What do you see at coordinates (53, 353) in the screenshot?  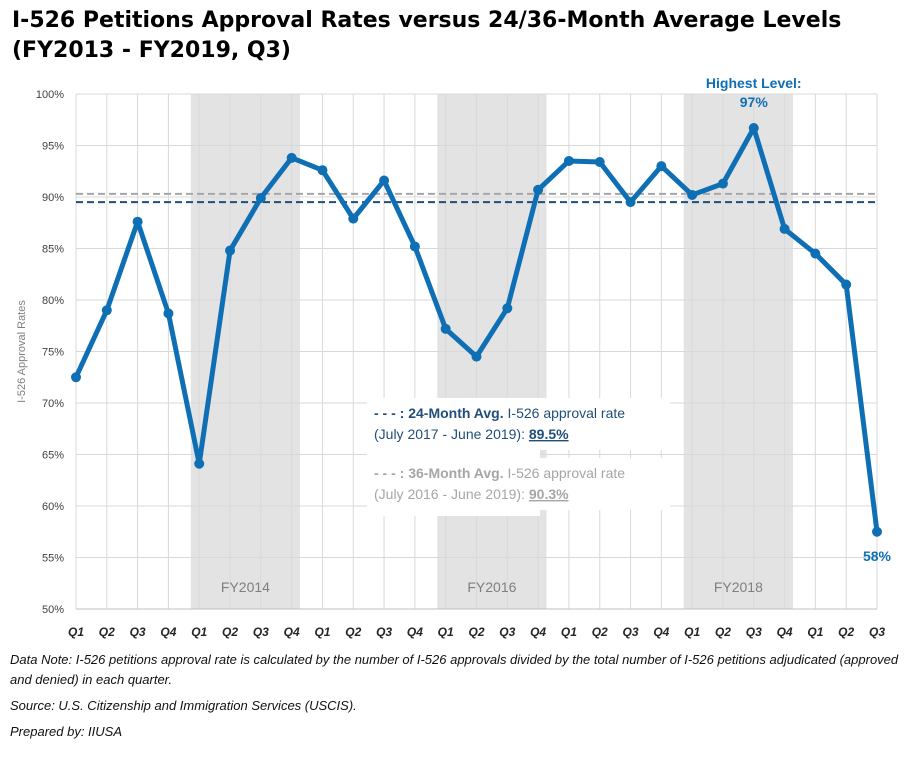 I see `y-tick-label: 75%` at bounding box center [53, 353].